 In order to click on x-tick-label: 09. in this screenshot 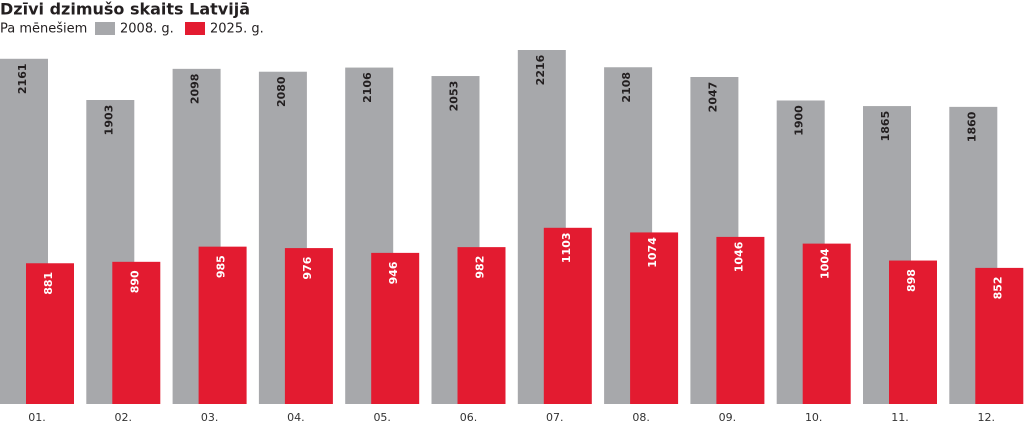, I will do `click(728, 417)`.